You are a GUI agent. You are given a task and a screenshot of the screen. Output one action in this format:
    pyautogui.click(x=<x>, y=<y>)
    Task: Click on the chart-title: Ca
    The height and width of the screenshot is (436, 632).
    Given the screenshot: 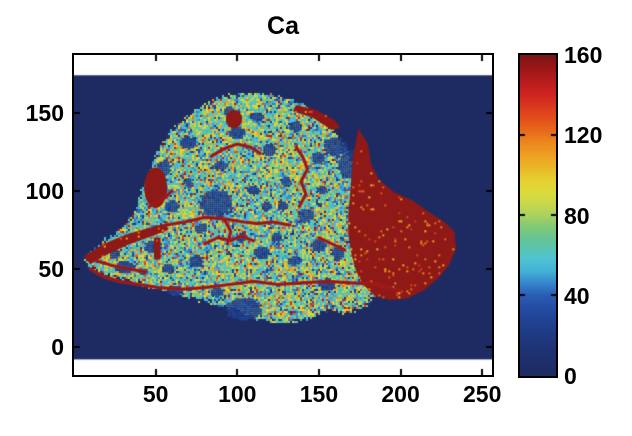 What is the action you would take?
    pyautogui.click(x=283, y=26)
    